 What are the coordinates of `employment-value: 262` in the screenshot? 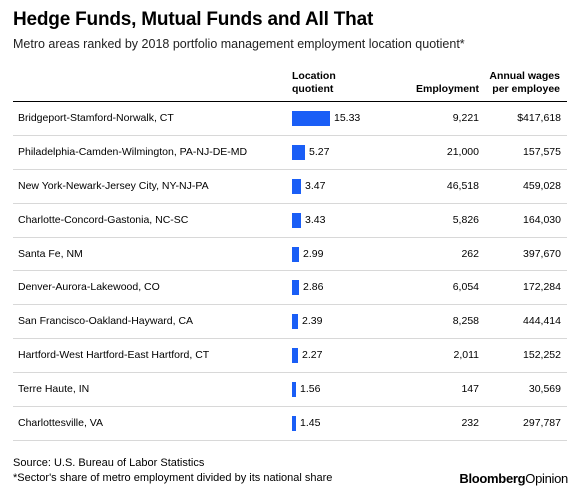 It's located at (470, 254).